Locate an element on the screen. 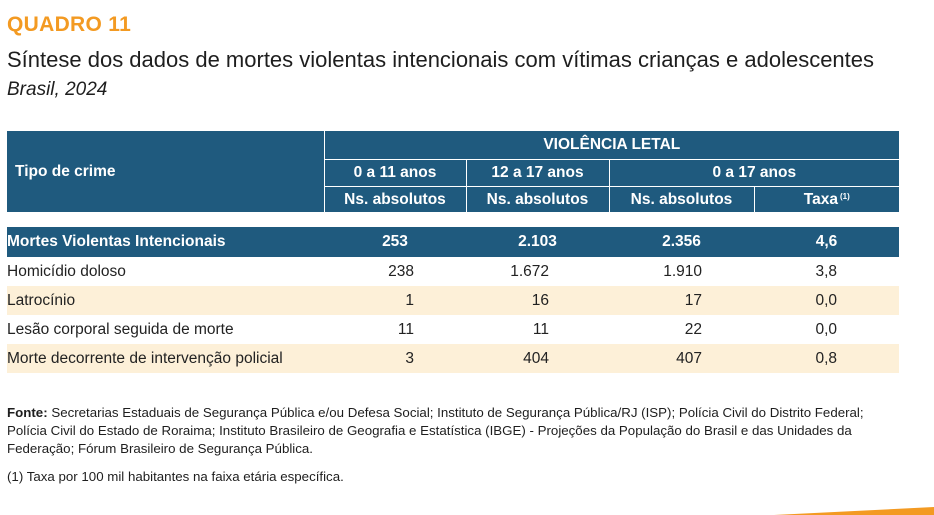 The height and width of the screenshot is (515, 934). row-header-cell: Tipo de crime is located at coordinates (166, 172).